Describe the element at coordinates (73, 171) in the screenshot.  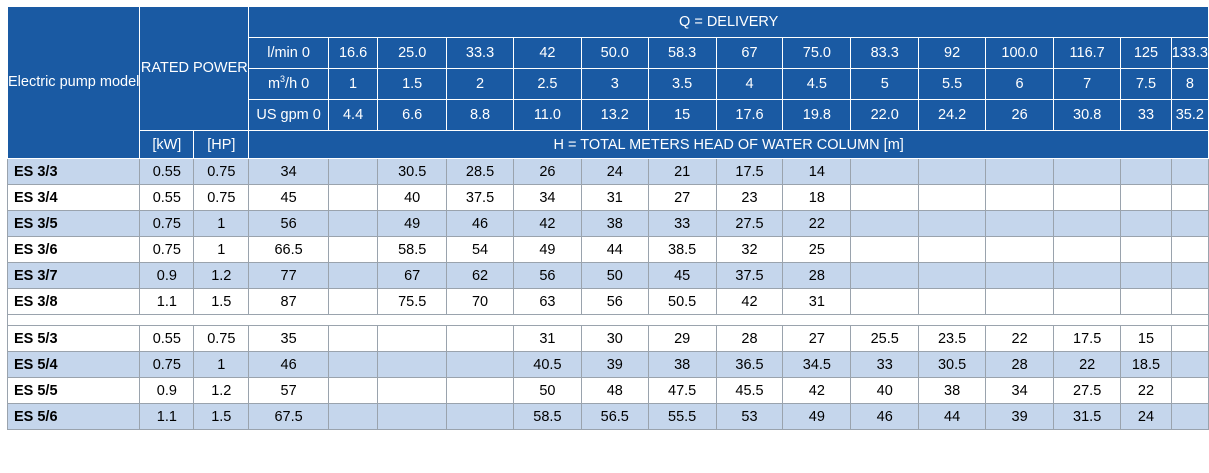
I see `pump-model-cell: ES 3/3` at that location.